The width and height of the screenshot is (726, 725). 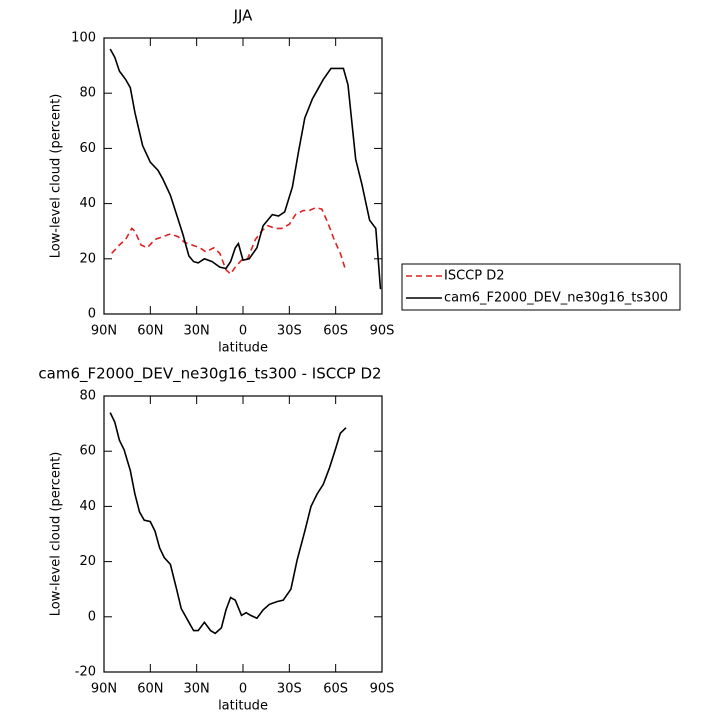 What do you see at coordinates (85, 672) in the screenshot?
I see `y-tick-label: -20` at bounding box center [85, 672].